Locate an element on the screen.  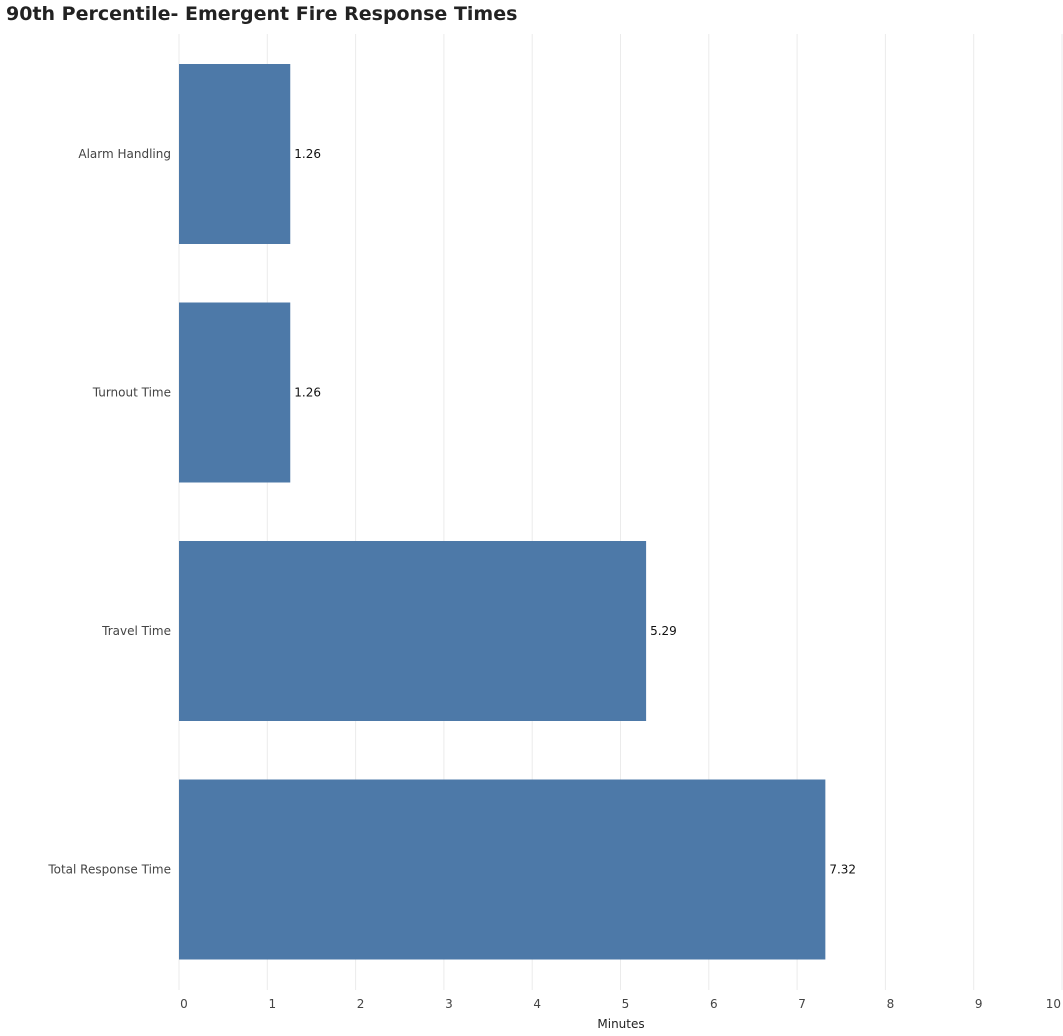
category-label: Turnout Time is located at coordinates (131, 393).